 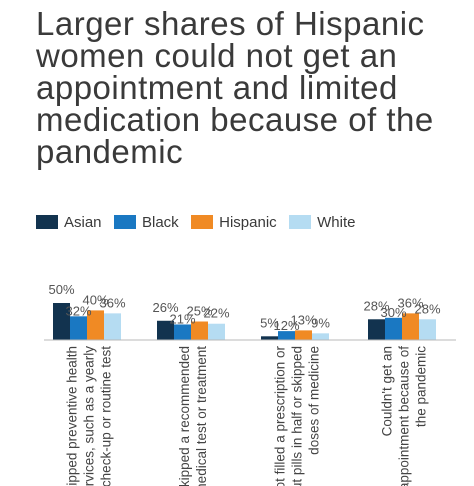 What do you see at coordinates (78, 310) in the screenshot?
I see `value-label-black-1: 32%` at bounding box center [78, 310].